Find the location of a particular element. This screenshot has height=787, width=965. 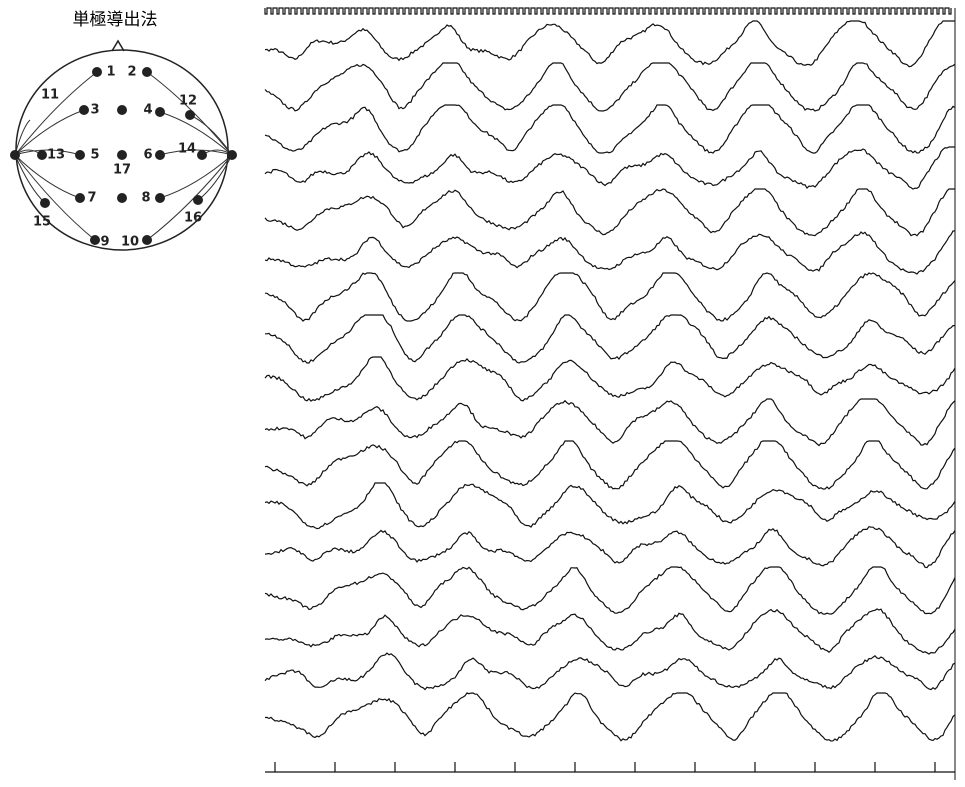

electrode-label: 16 is located at coordinates (193, 218).